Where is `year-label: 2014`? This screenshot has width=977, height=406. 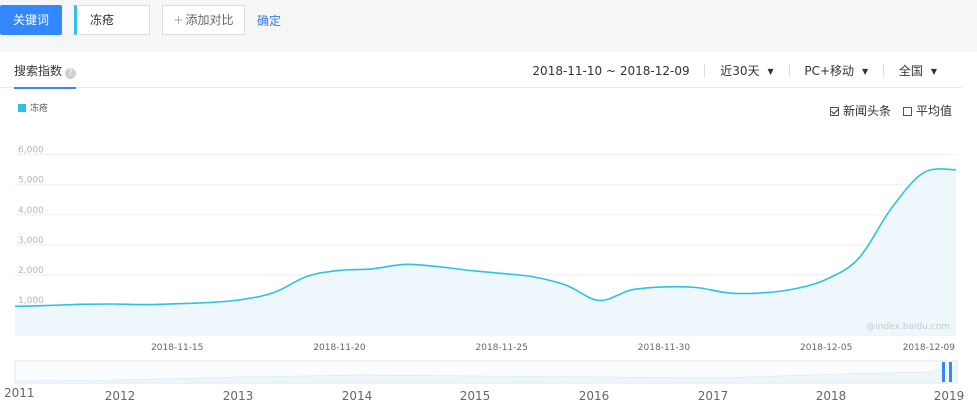 year-label: 2014 is located at coordinates (357, 396).